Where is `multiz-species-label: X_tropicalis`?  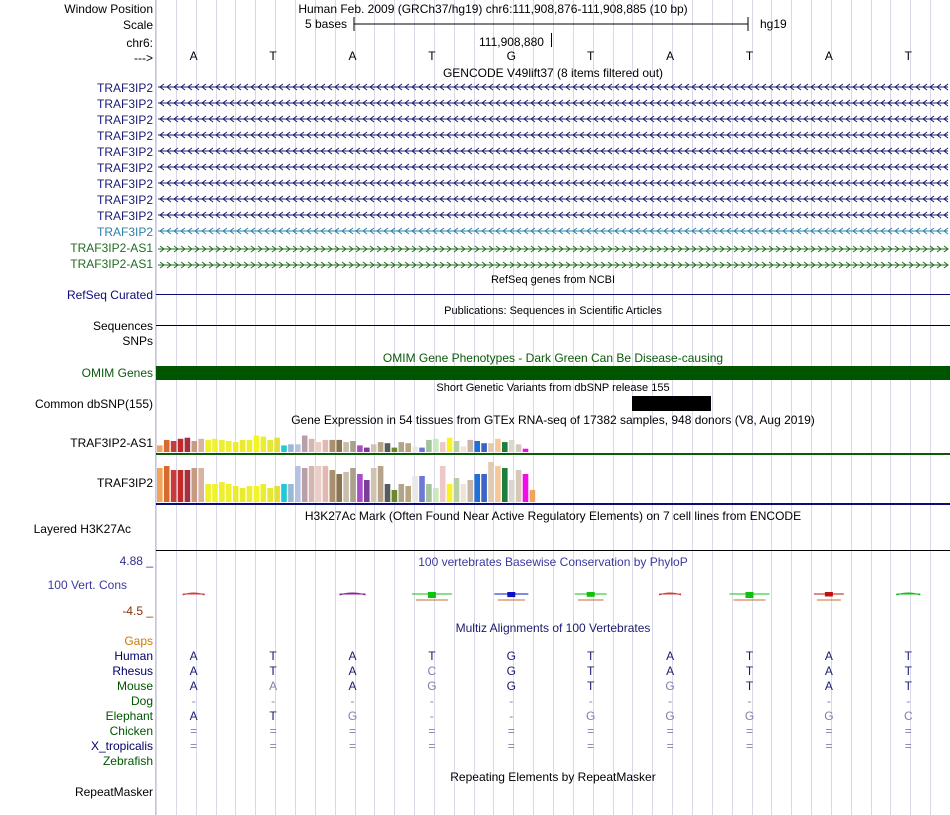 multiz-species-label: X_tropicalis is located at coordinates (121, 746).